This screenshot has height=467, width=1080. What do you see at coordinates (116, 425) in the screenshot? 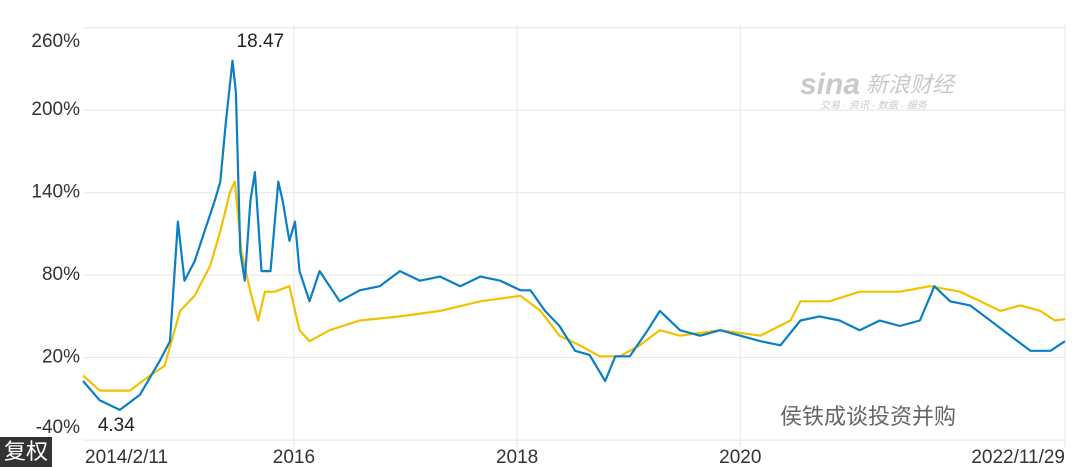
I see `min-annotation: 4.34` at bounding box center [116, 425].